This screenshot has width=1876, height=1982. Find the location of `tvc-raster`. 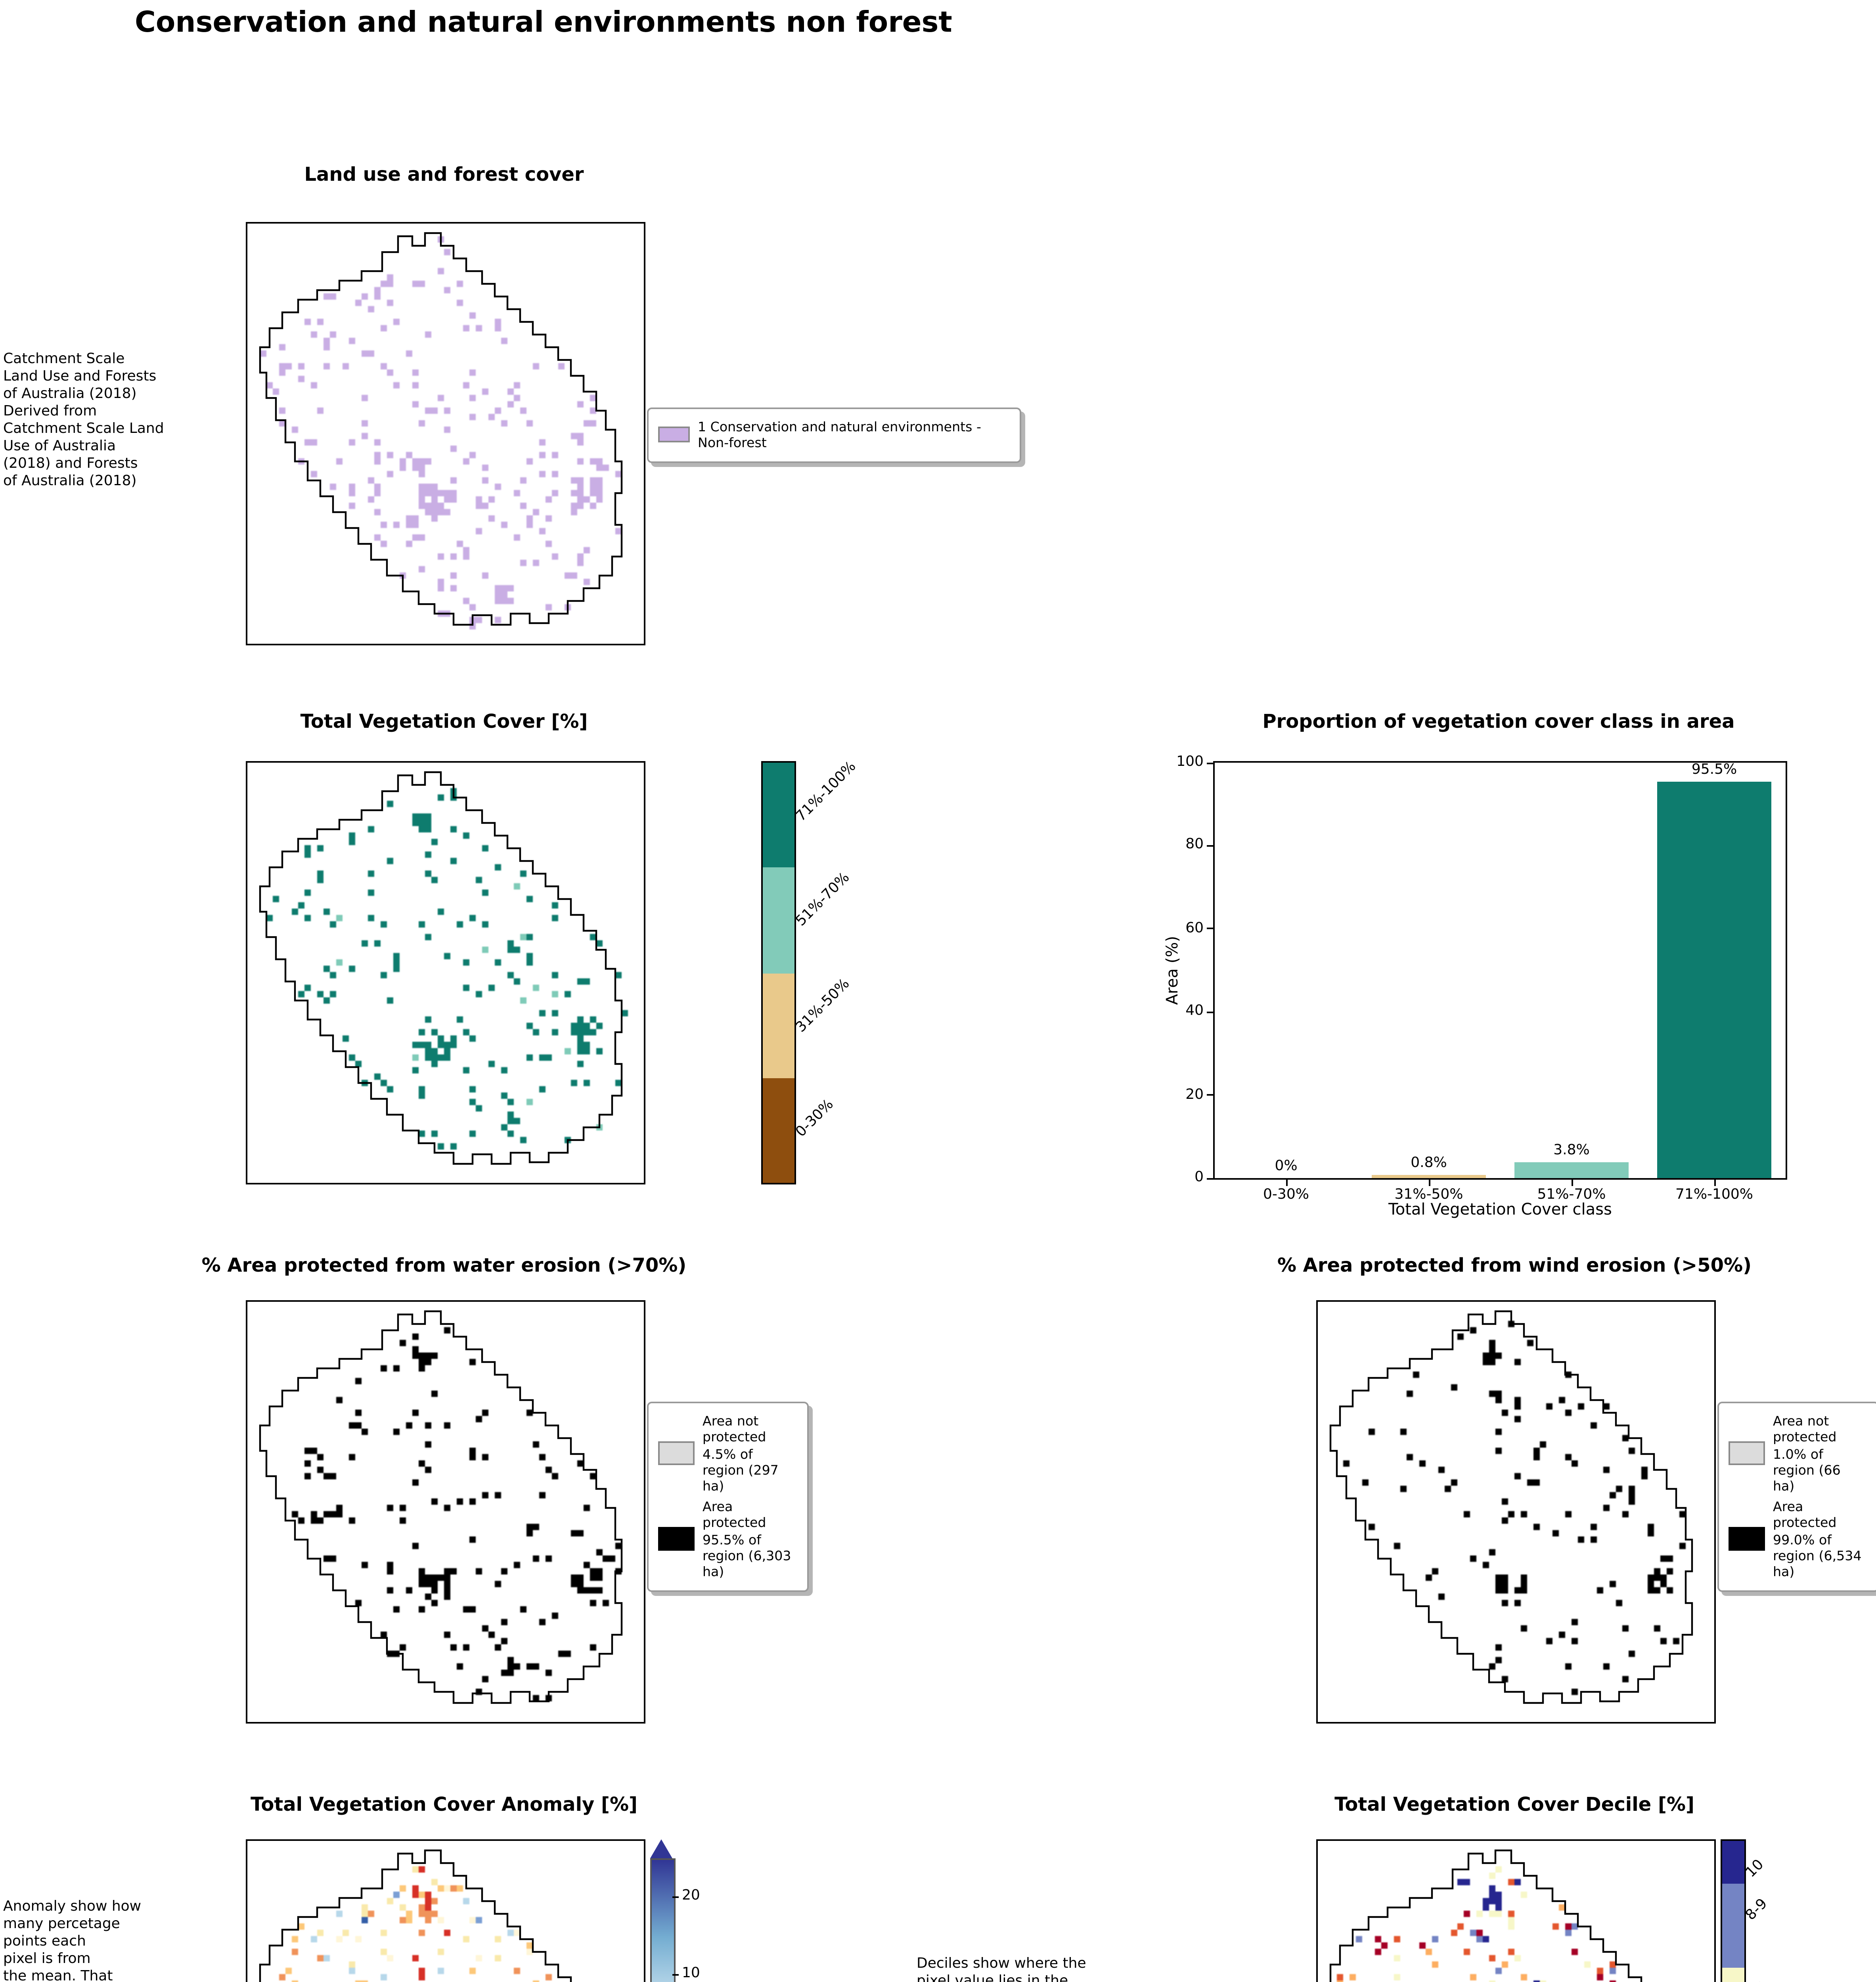

tvc-raster is located at coordinates (445, 973).